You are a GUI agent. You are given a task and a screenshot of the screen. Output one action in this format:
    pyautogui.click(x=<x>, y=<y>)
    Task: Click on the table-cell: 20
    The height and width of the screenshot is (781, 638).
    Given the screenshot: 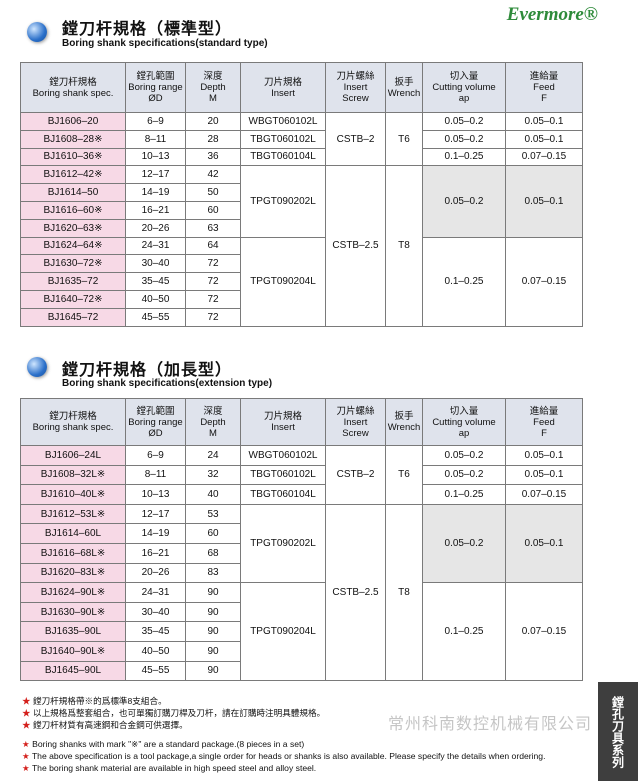 What is the action you would take?
    pyautogui.click(x=213, y=121)
    